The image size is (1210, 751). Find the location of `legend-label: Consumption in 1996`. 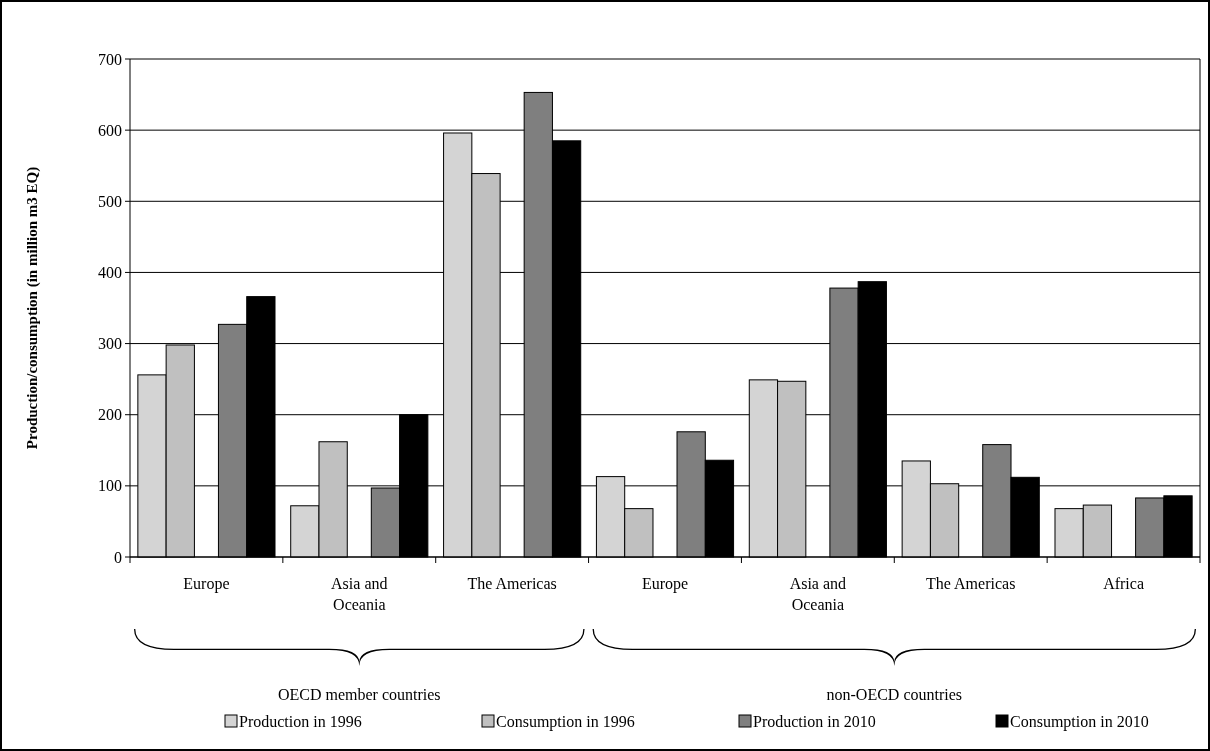

legend-label: Consumption in 1996 is located at coordinates (565, 722).